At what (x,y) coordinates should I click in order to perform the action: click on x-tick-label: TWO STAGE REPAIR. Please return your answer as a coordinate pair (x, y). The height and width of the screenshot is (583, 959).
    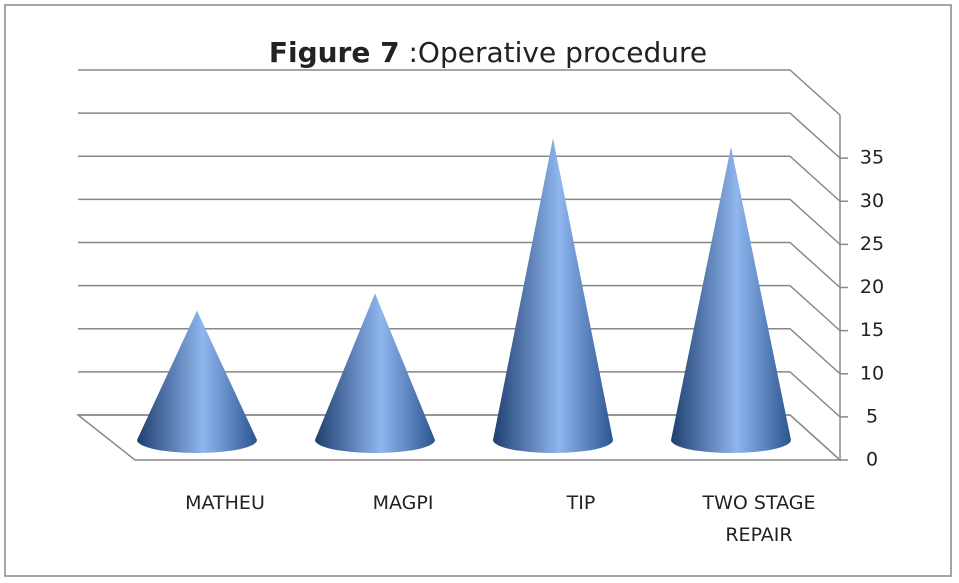
    Looking at the image, I should click on (759, 519).